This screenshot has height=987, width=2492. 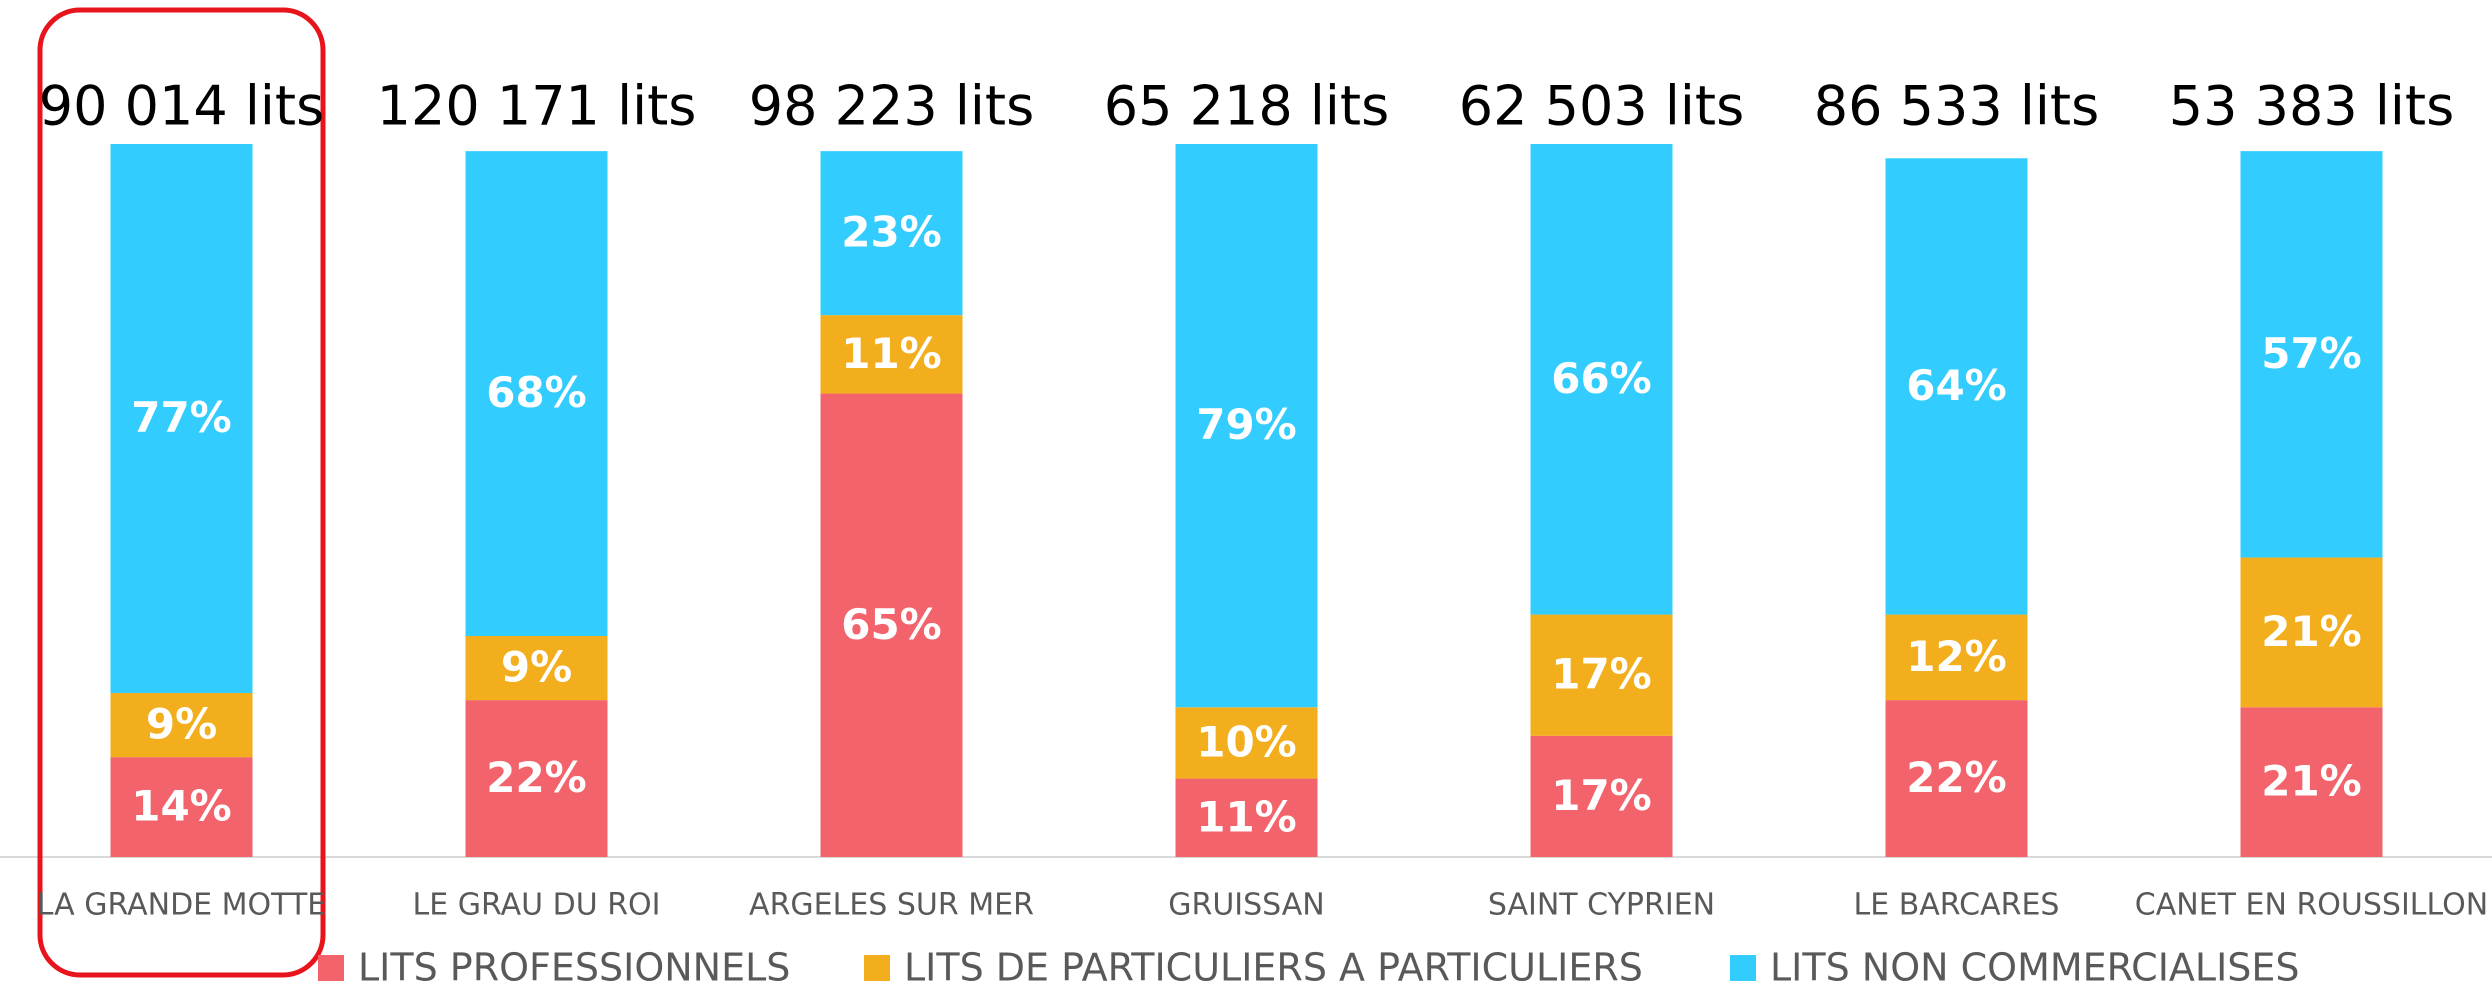 What do you see at coordinates (891, 905) in the screenshot?
I see `x-tick-label: ARGELES SUR MER` at bounding box center [891, 905].